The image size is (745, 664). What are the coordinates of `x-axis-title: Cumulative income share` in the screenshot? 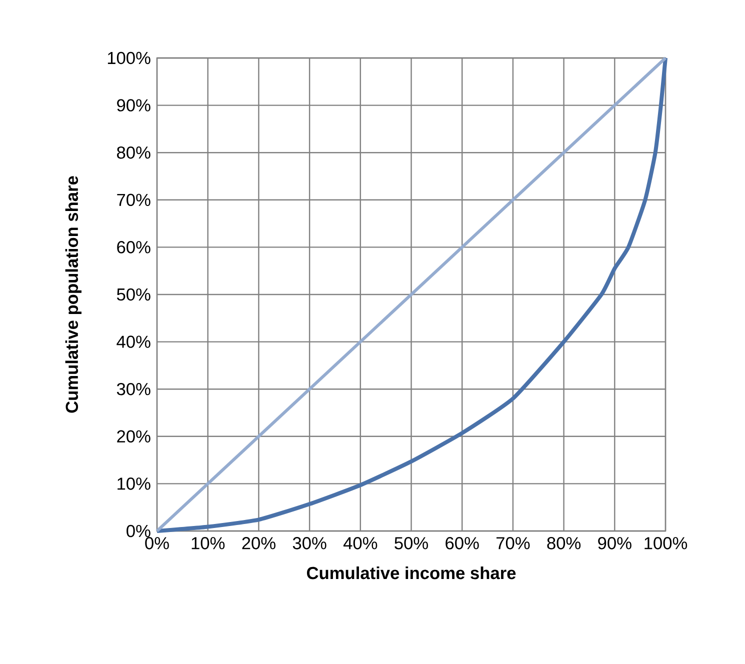 It's located at (411, 573).